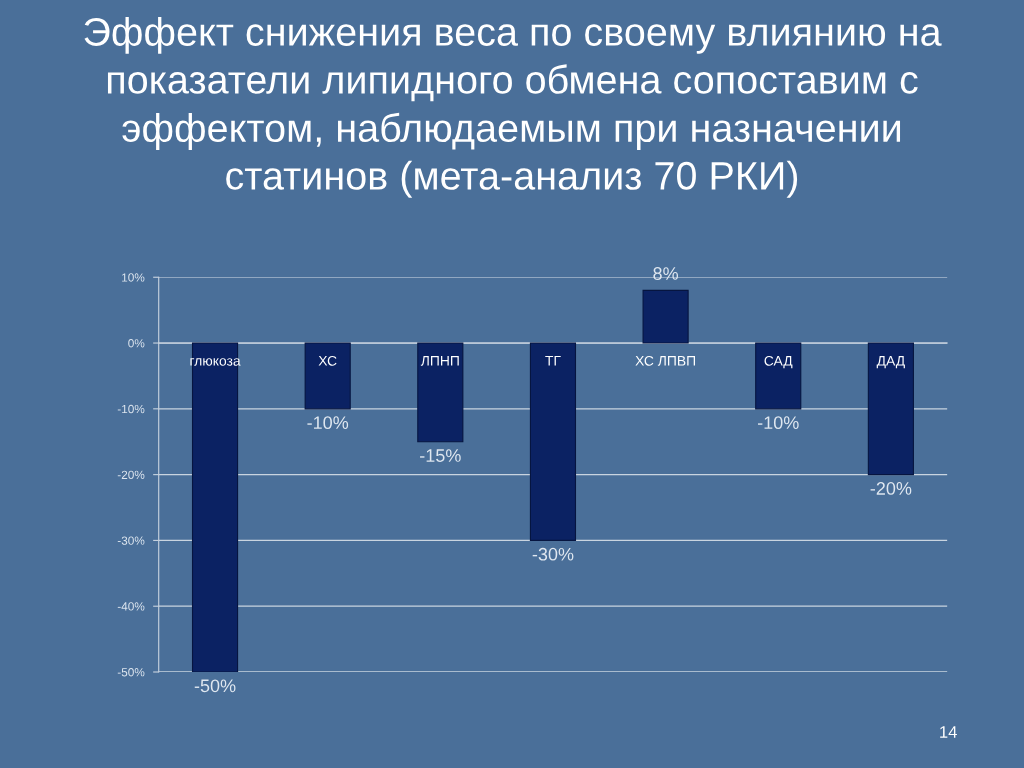 This screenshot has height=768, width=1024. What do you see at coordinates (131, 606) in the screenshot?
I see `y-tick-label: -40%` at bounding box center [131, 606].